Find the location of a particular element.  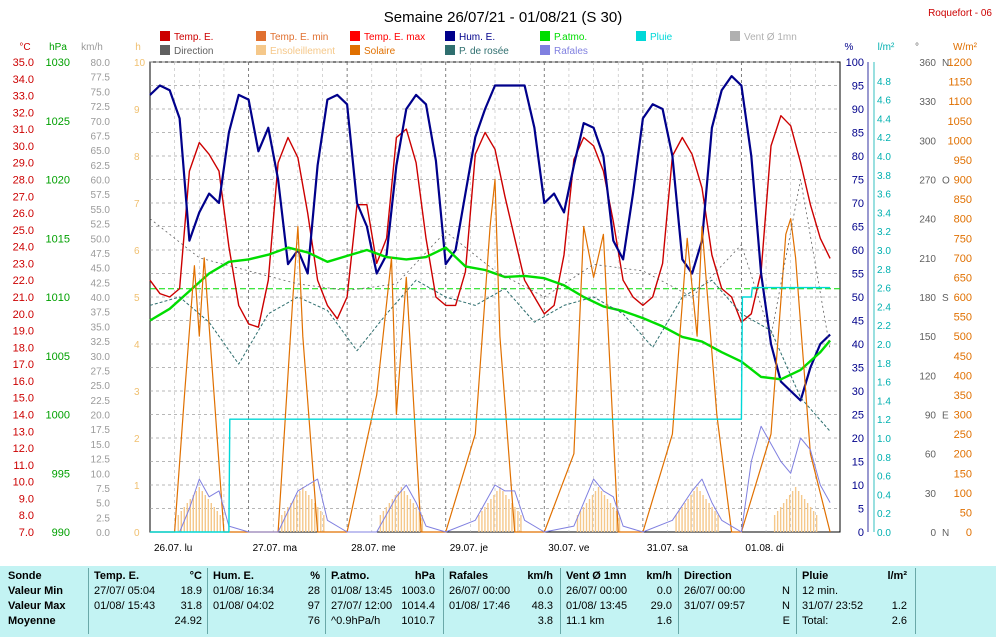

stats-header: Rafales km/h is located at coordinates (501, 576).